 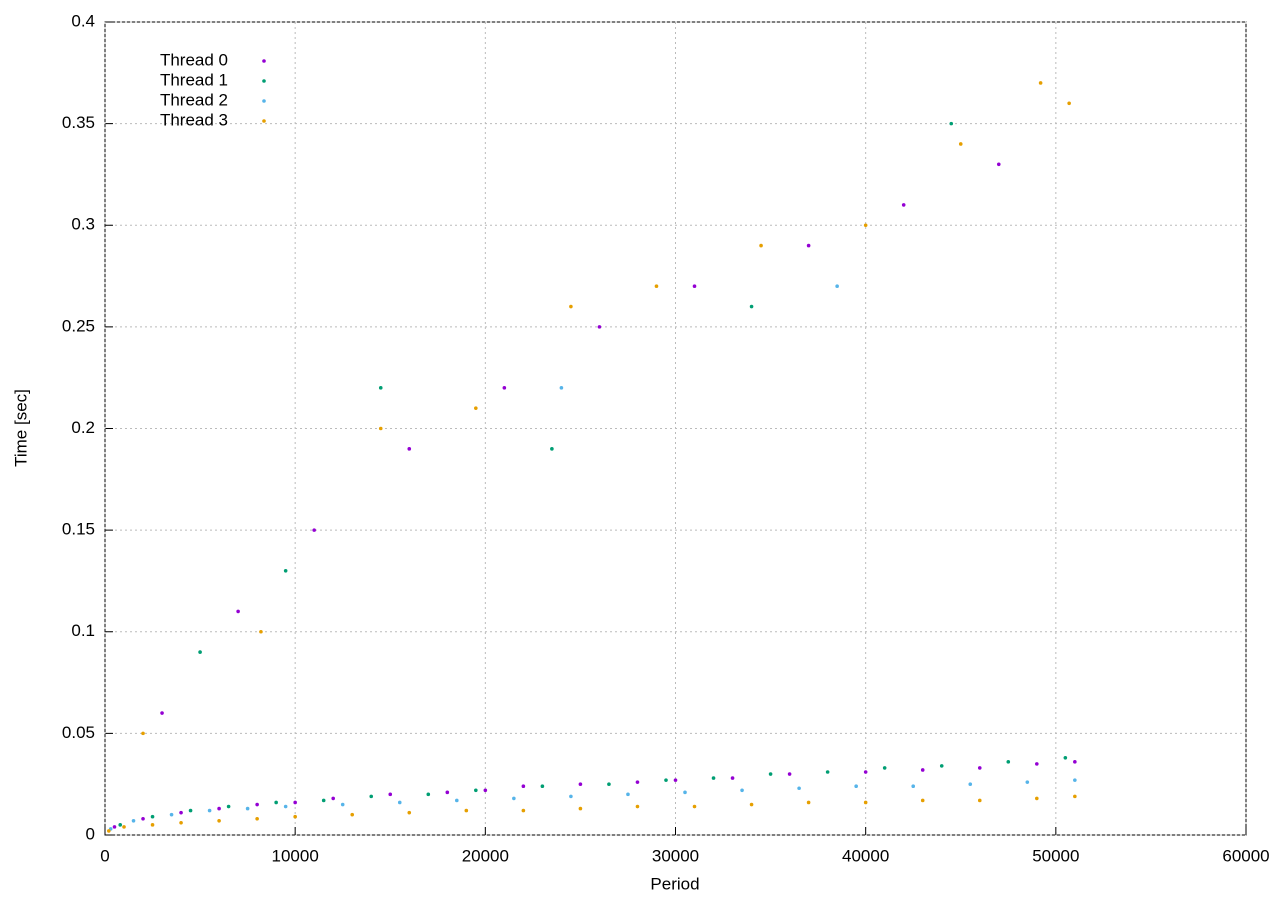 What do you see at coordinates (83, 224) in the screenshot?
I see `y-tick-label: 0.3` at bounding box center [83, 224].